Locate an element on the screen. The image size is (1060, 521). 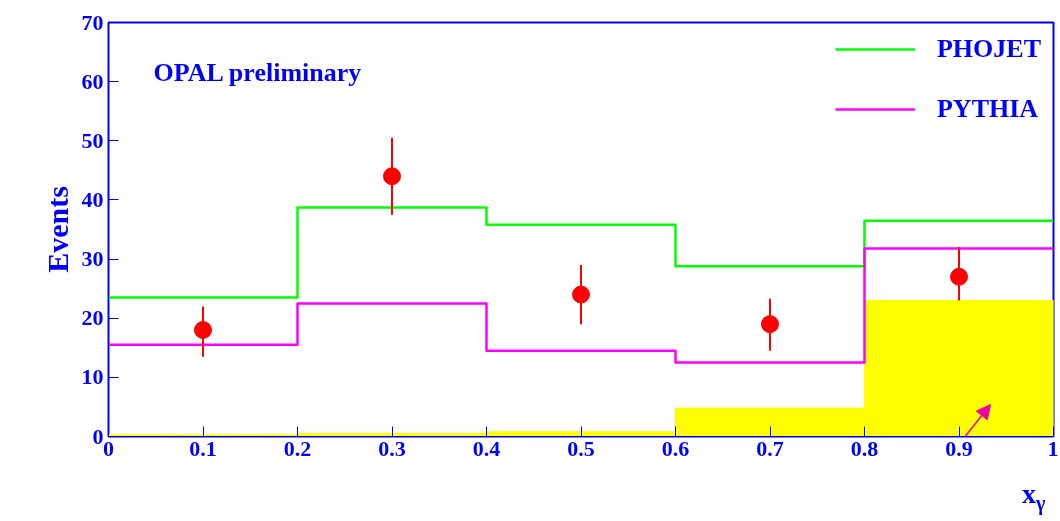
legend-label: PYTHIA is located at coordinates (987, 109).